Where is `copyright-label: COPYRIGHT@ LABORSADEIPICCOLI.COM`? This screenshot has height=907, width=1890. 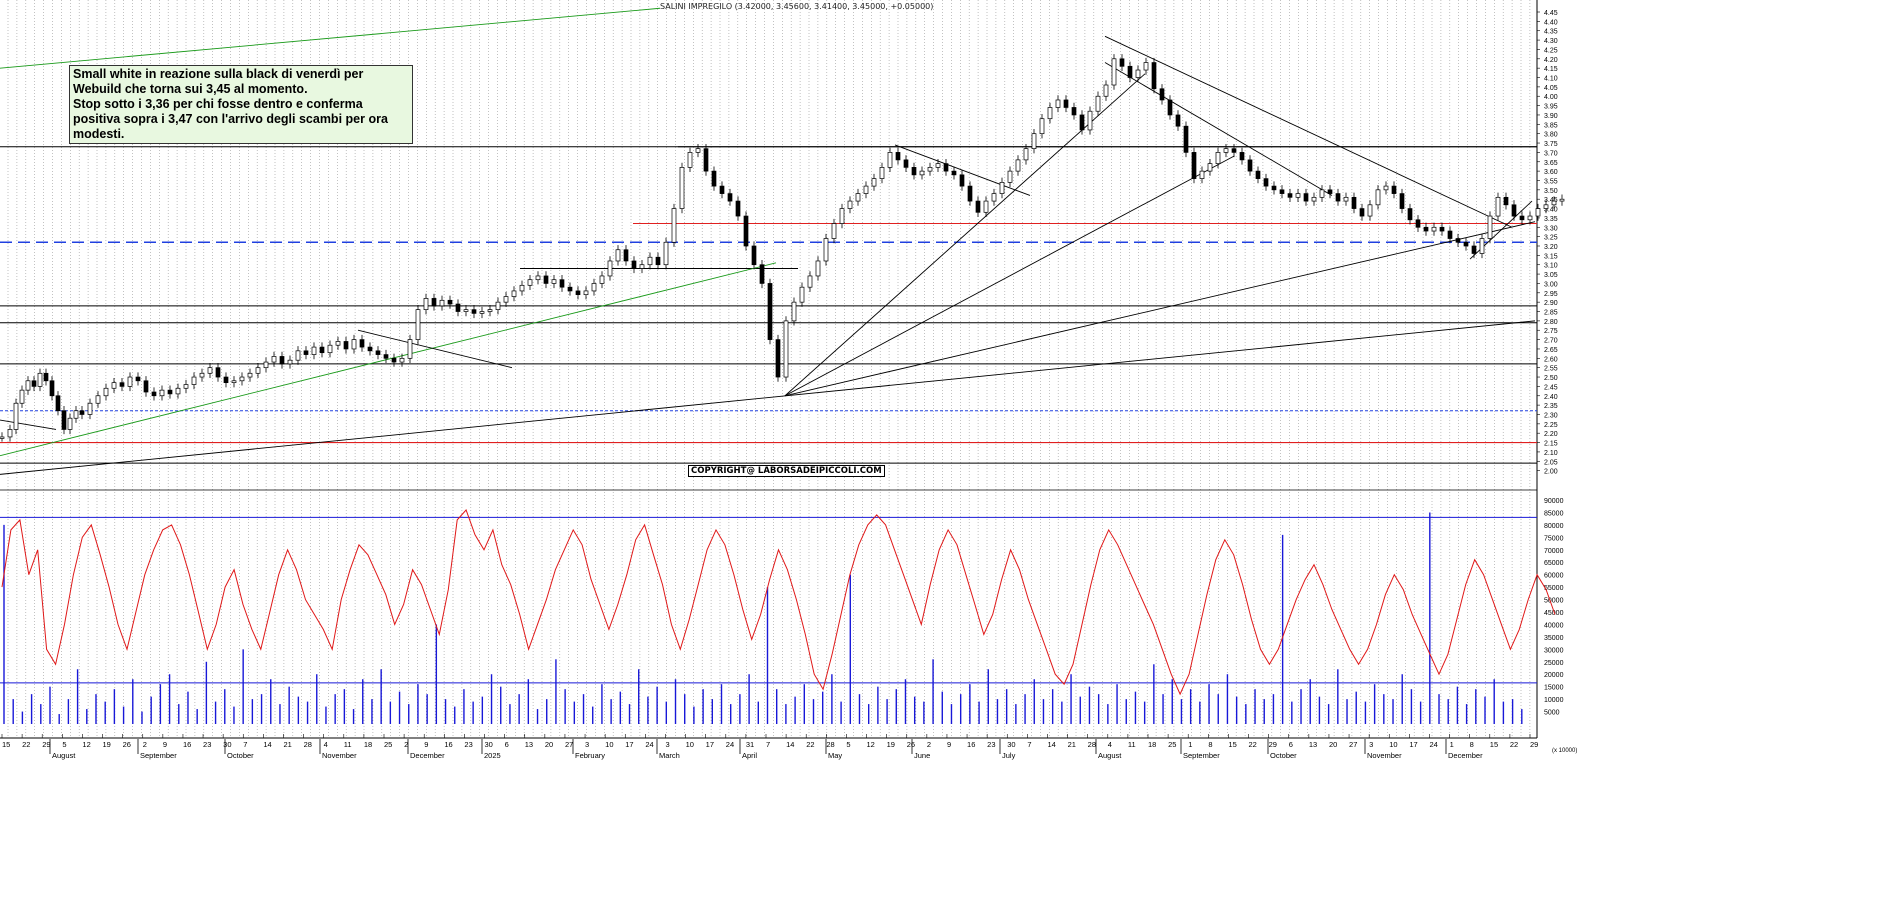
copyright-label: COPYRIGHT@ LABORSADEIPICCOLI.COM is located at coordinates (786, 471).